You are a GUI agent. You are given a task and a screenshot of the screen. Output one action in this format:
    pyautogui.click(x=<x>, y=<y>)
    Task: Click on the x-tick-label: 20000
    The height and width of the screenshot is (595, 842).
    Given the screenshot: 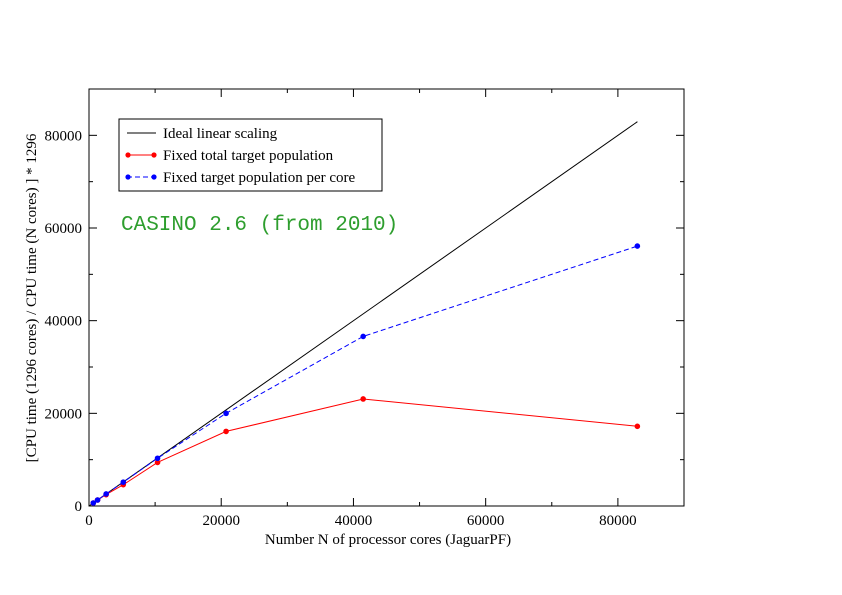 What is the action you would take?
    pyautogui.click(x=221, y=521)
    